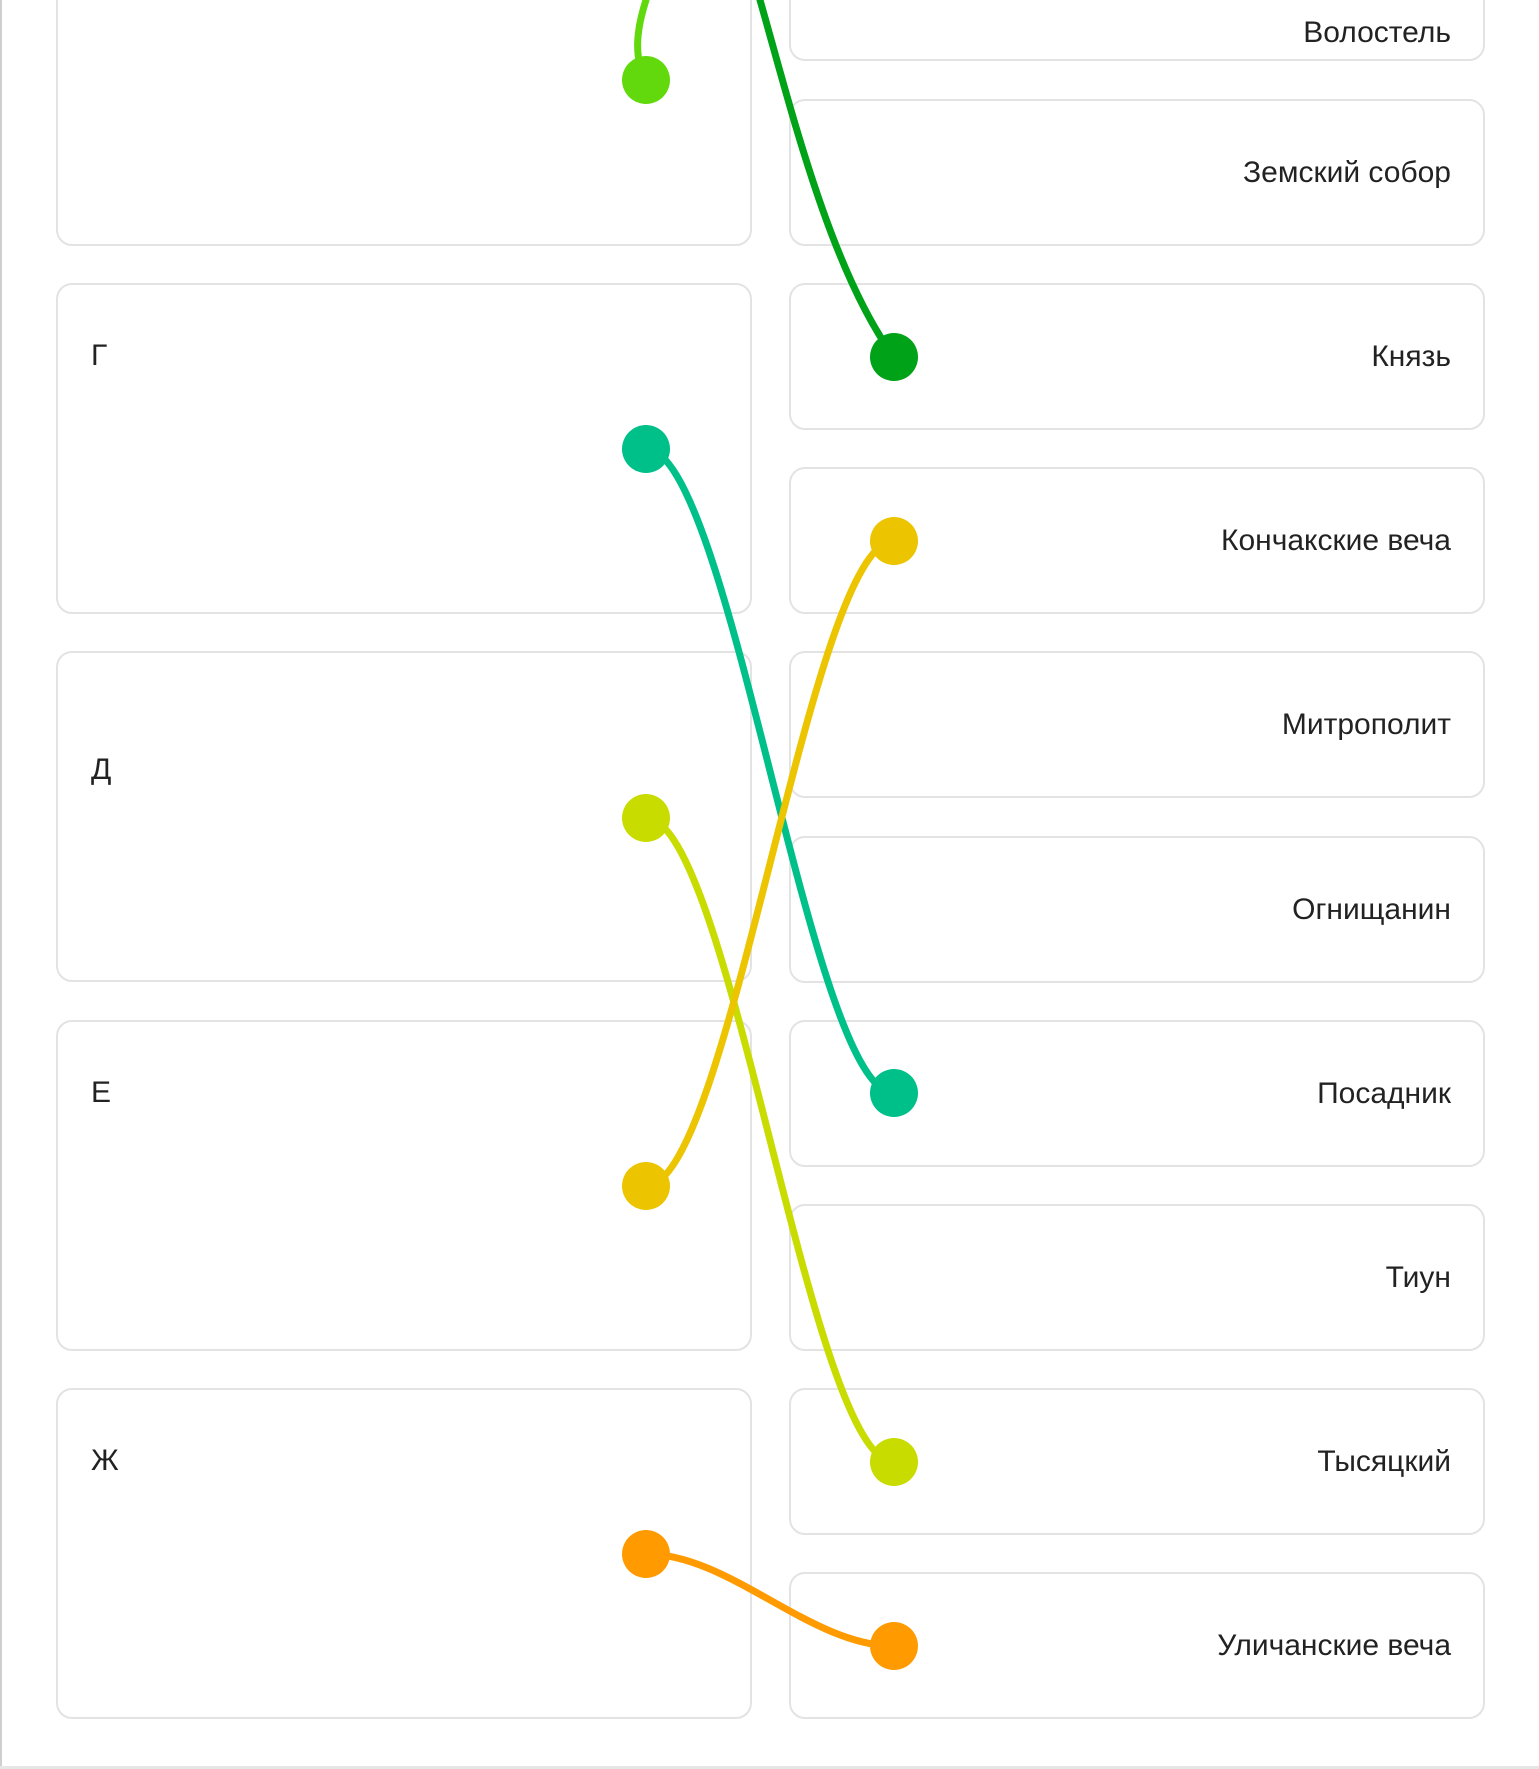 The image size is (1539, 1769). I want to click on left-card-g: Г, so click(404, 448).